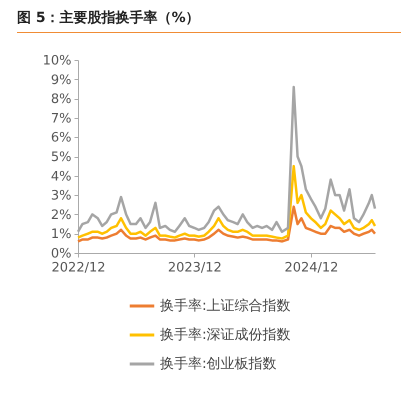  Describe the element at coordinates (209, 21) in the screenshot. I see `chart-title: 图 5：主要股指换手率（%）` at that location.